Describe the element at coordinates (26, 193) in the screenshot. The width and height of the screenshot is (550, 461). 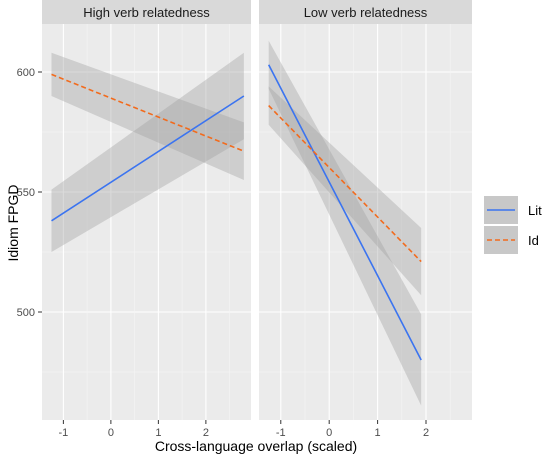
I see `y-tick-label: 550` at that location.